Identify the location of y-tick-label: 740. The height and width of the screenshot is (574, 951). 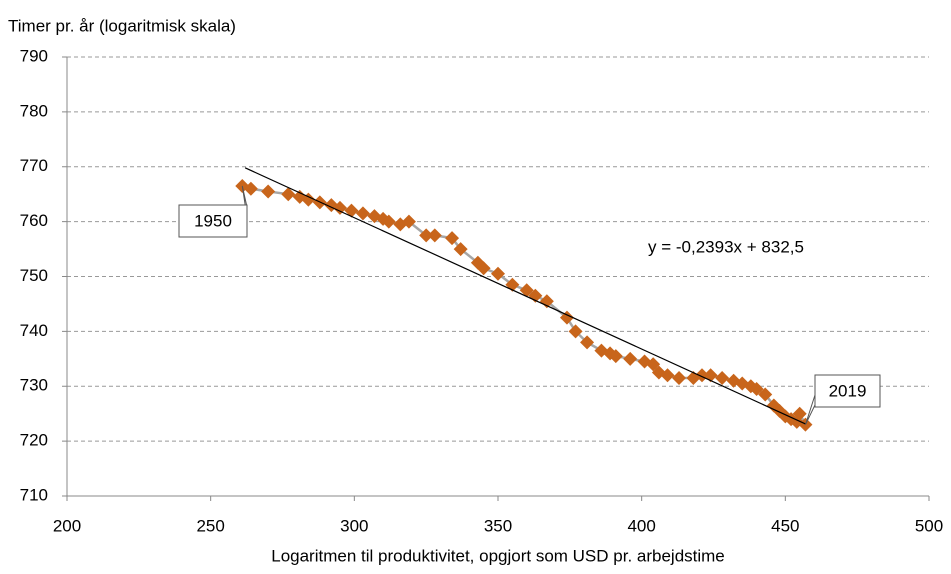
(34, 330).